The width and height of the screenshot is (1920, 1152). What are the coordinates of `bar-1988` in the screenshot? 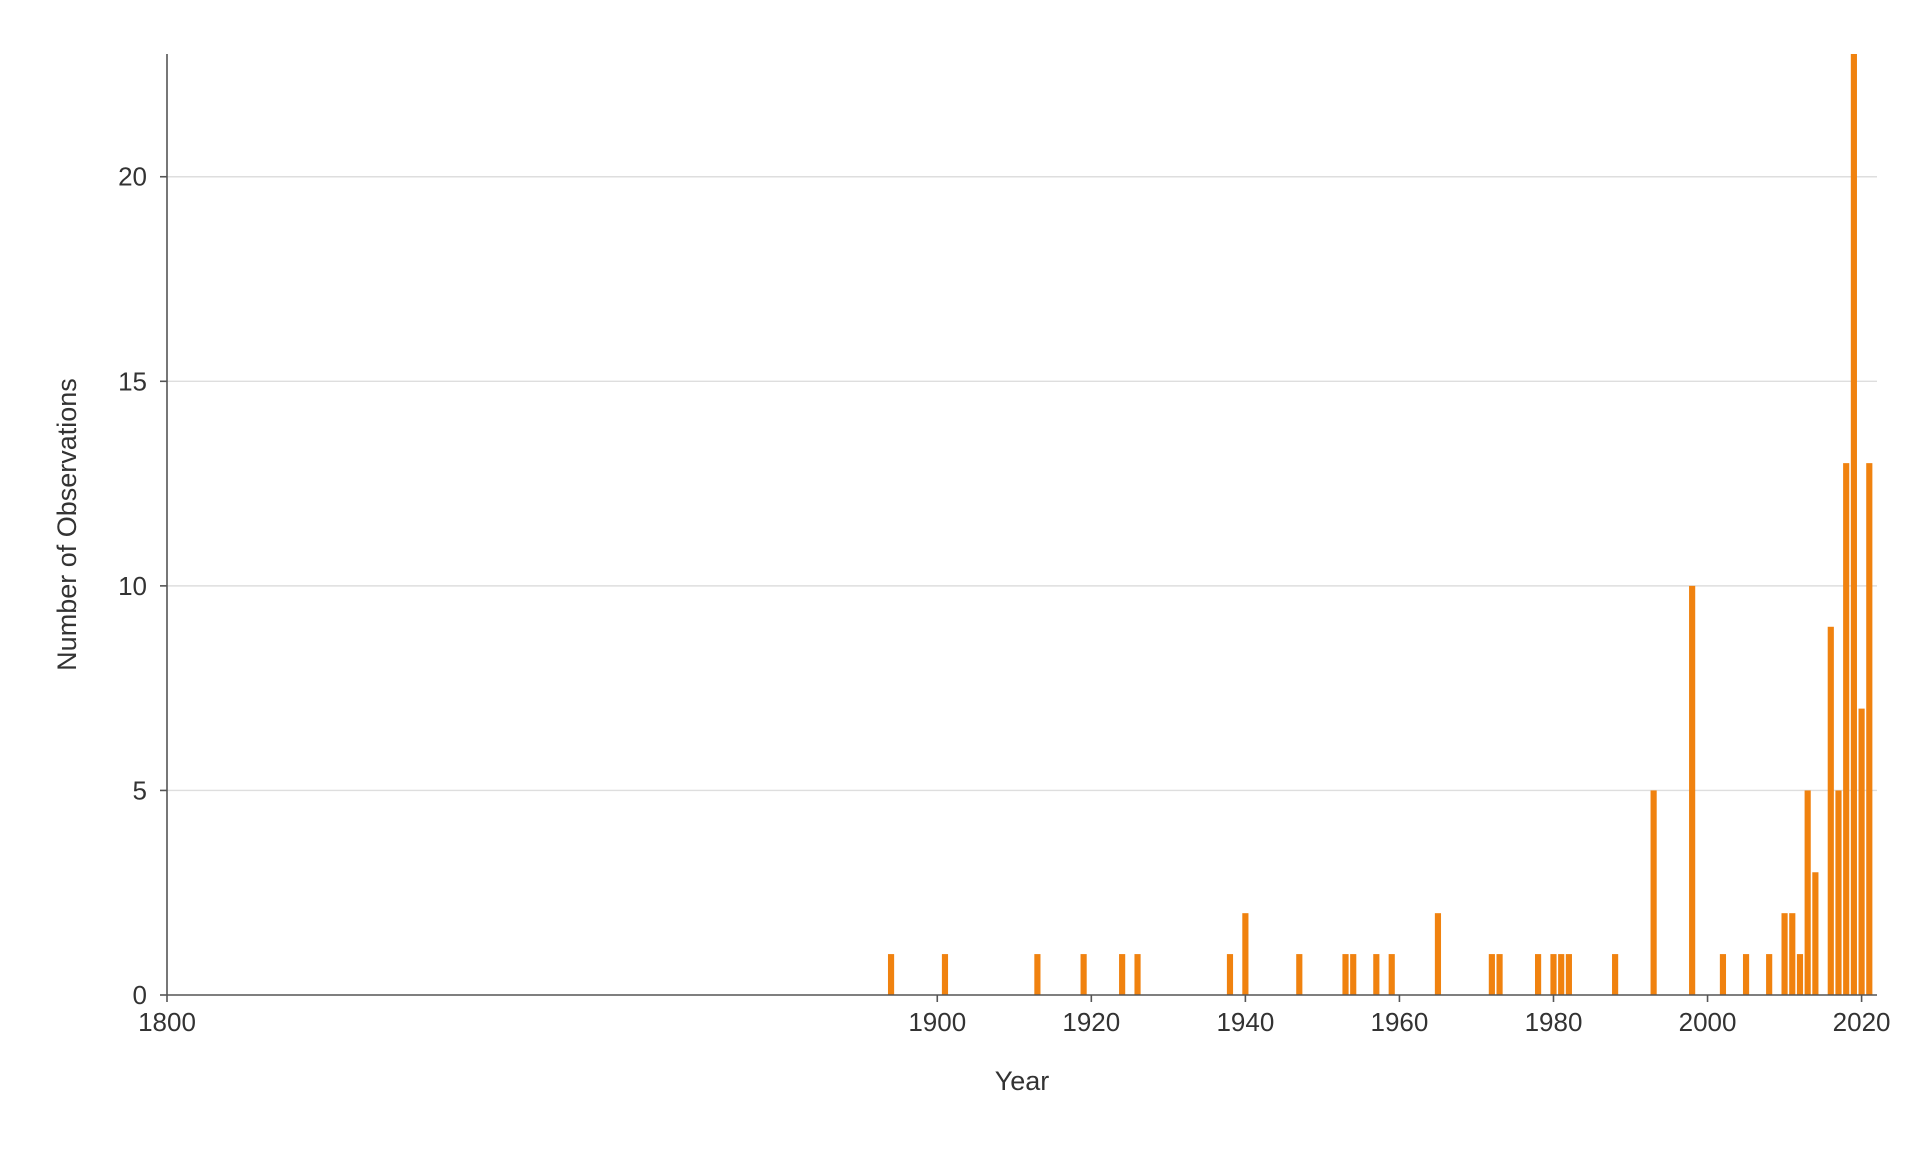 It's located at (1615, 974).